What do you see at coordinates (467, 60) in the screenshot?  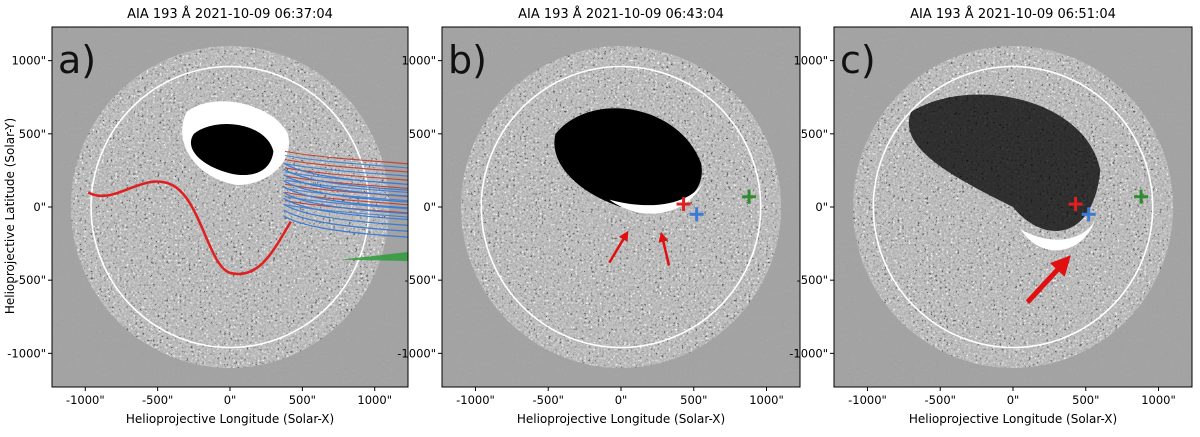 I see `panel-label: b)` at bounding box center [467, 60].